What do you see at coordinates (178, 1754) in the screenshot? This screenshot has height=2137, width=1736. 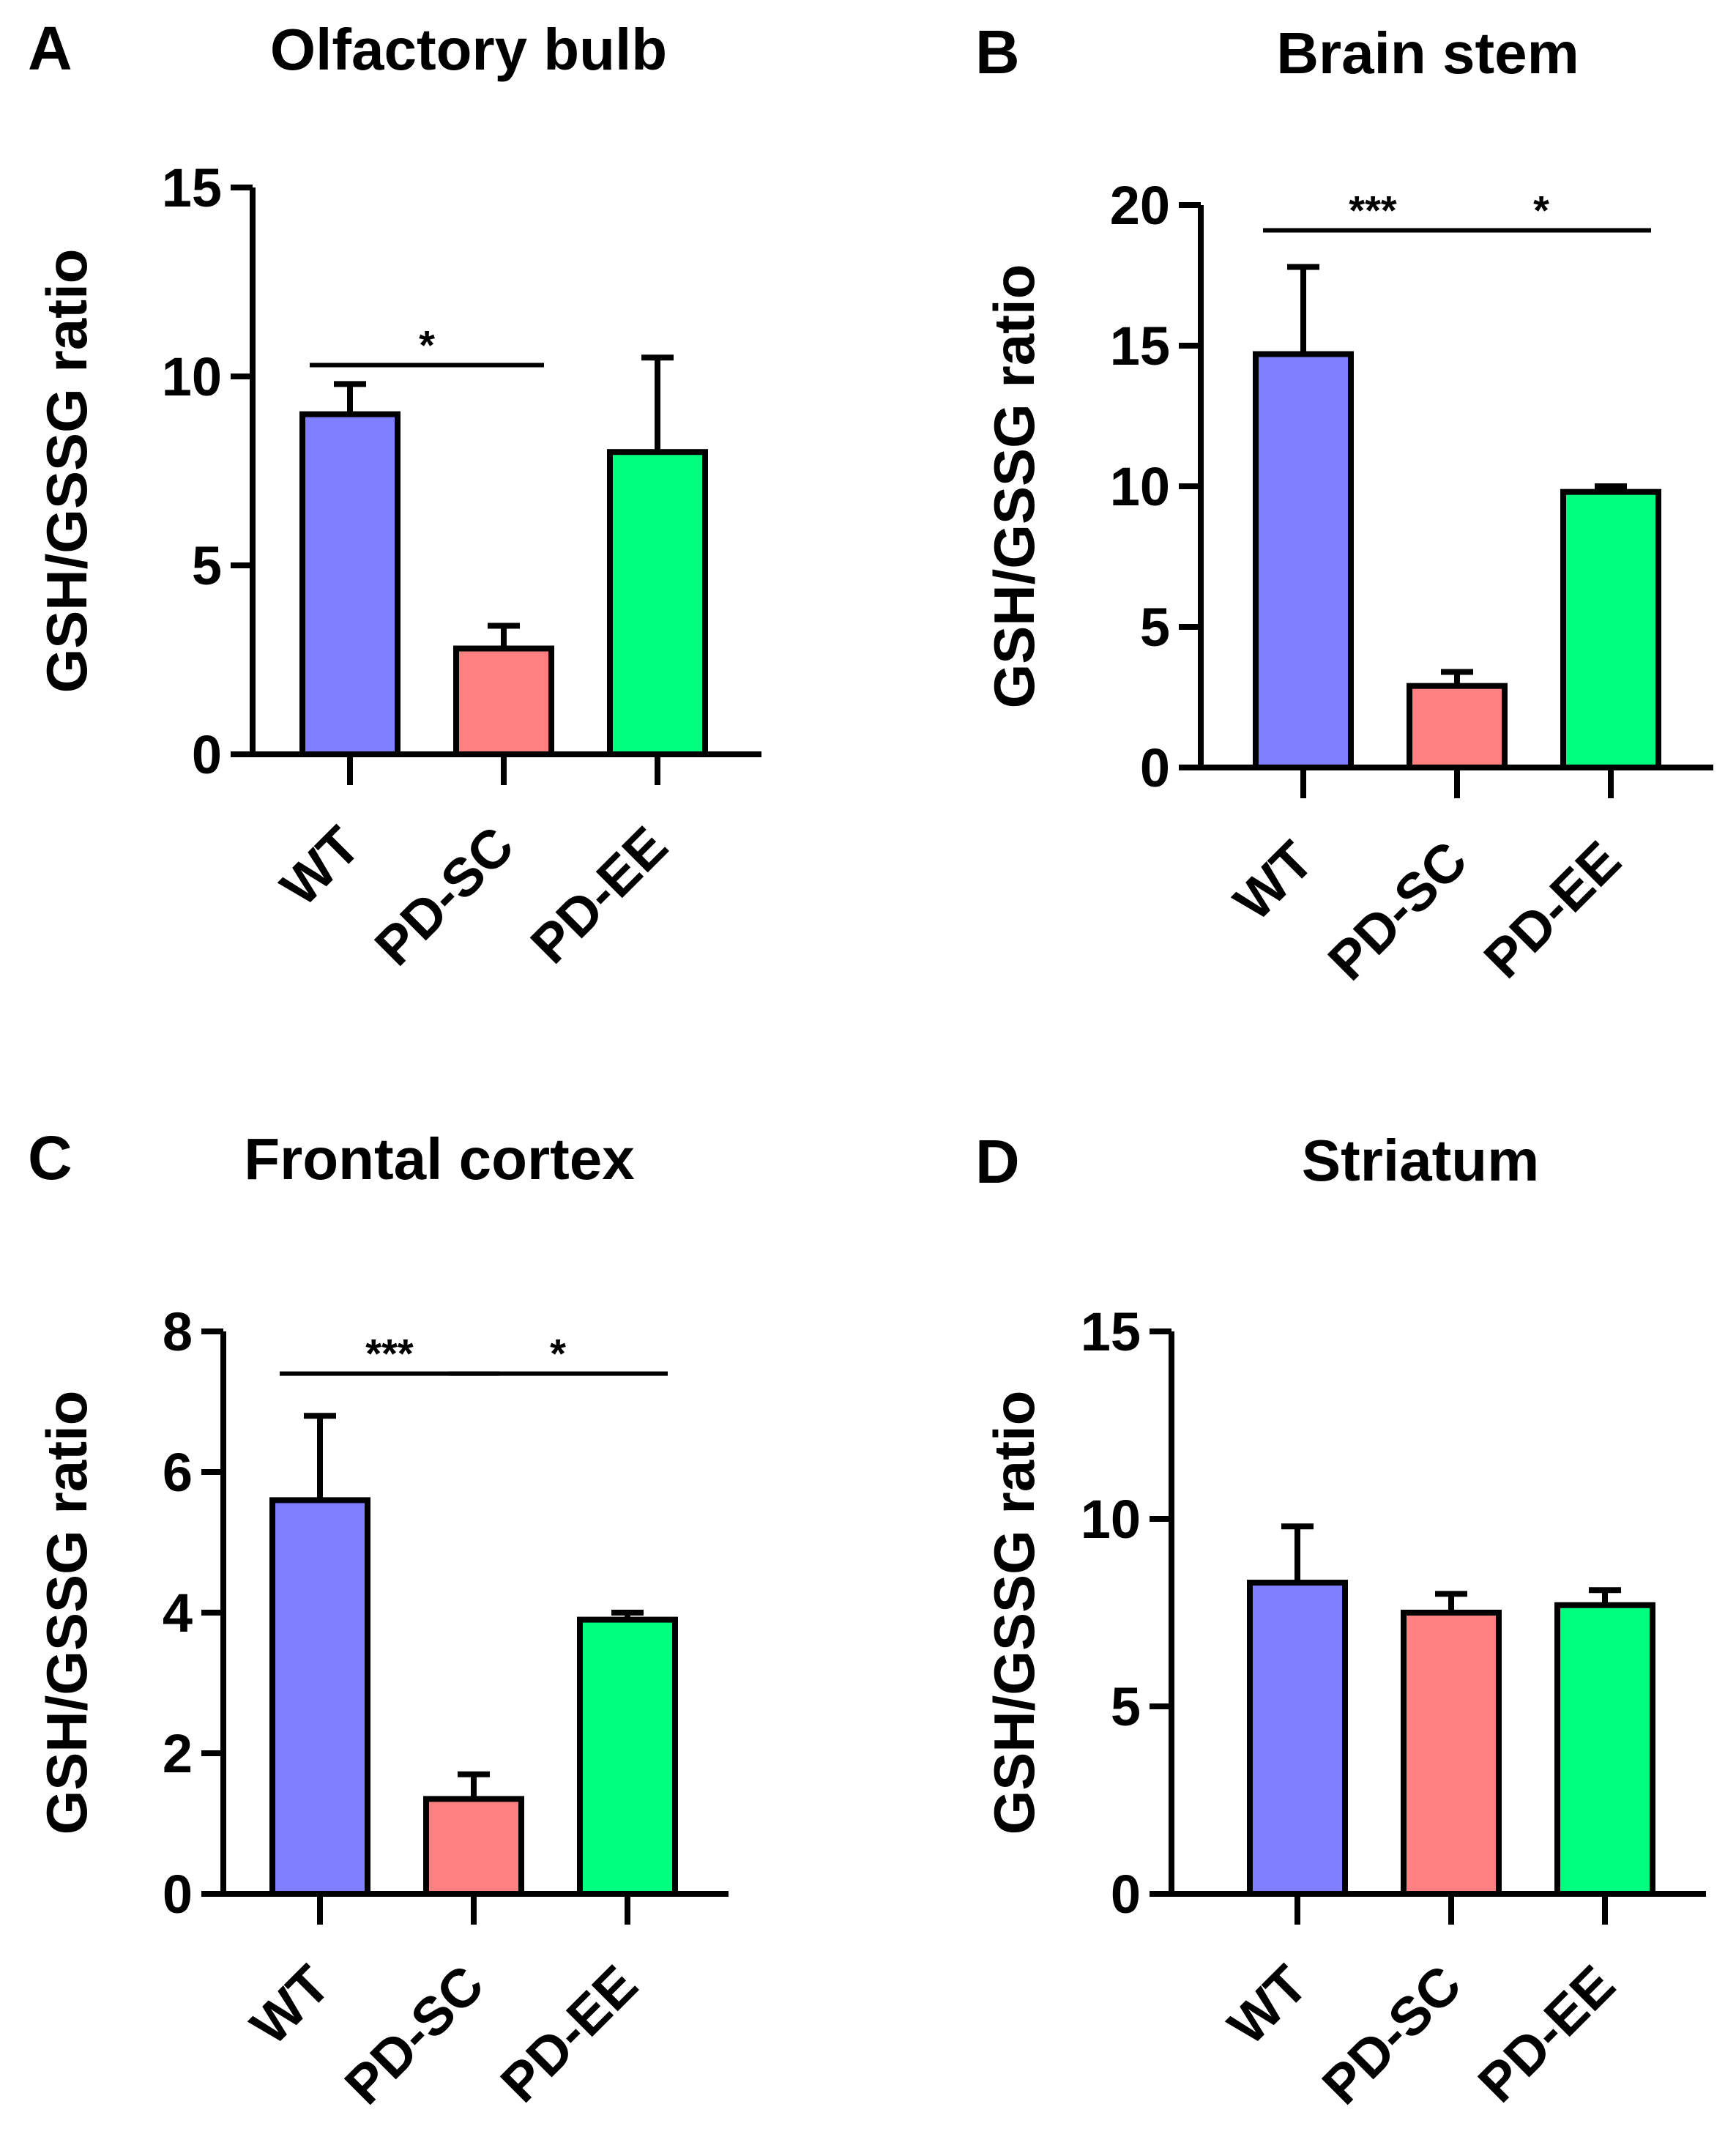 I see `y-tick-label: 2` at bounding box center [178, 1754].